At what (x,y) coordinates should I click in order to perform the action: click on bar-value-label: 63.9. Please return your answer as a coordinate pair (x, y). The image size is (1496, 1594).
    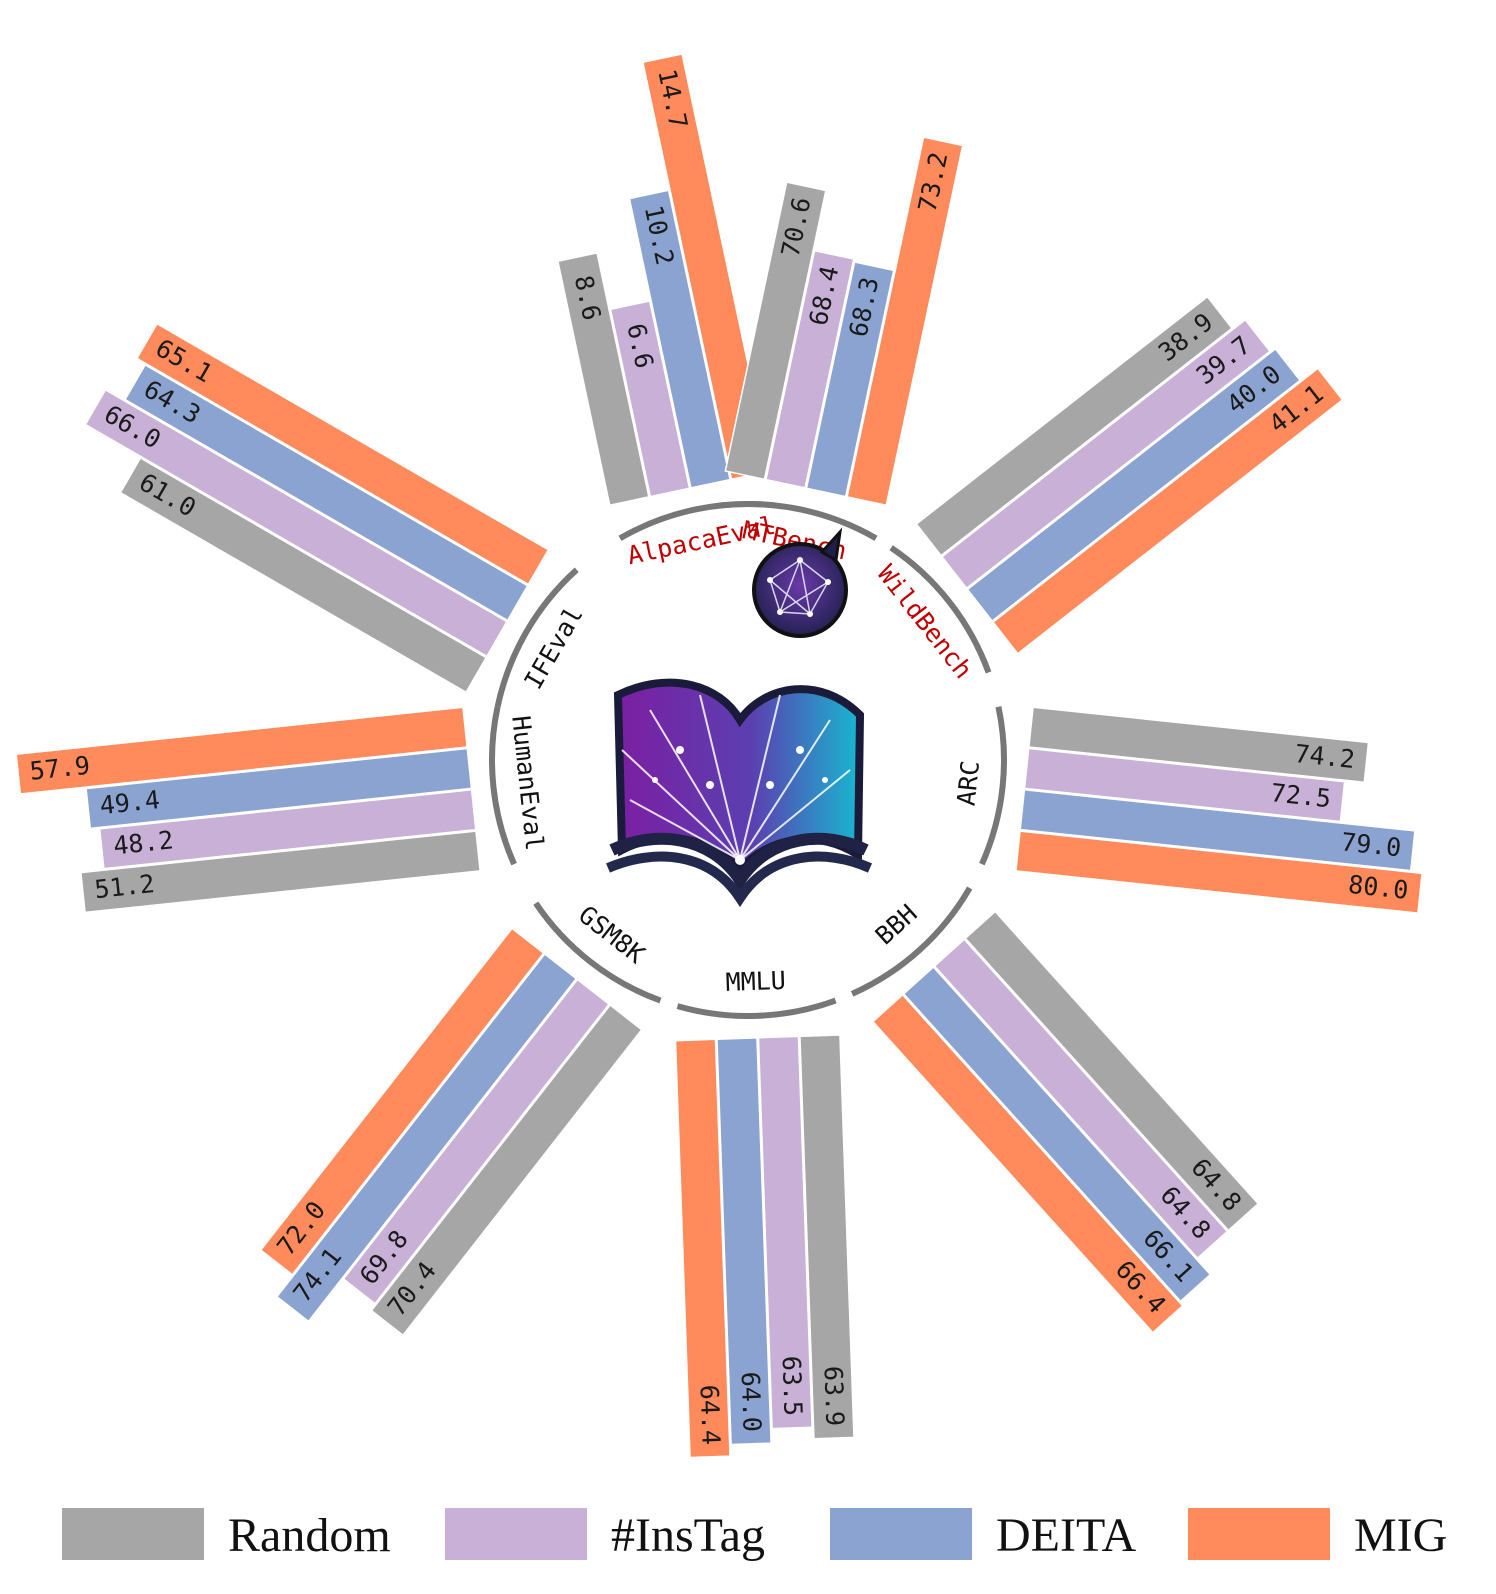
    Looking at the image, I should click on (833, 1395).